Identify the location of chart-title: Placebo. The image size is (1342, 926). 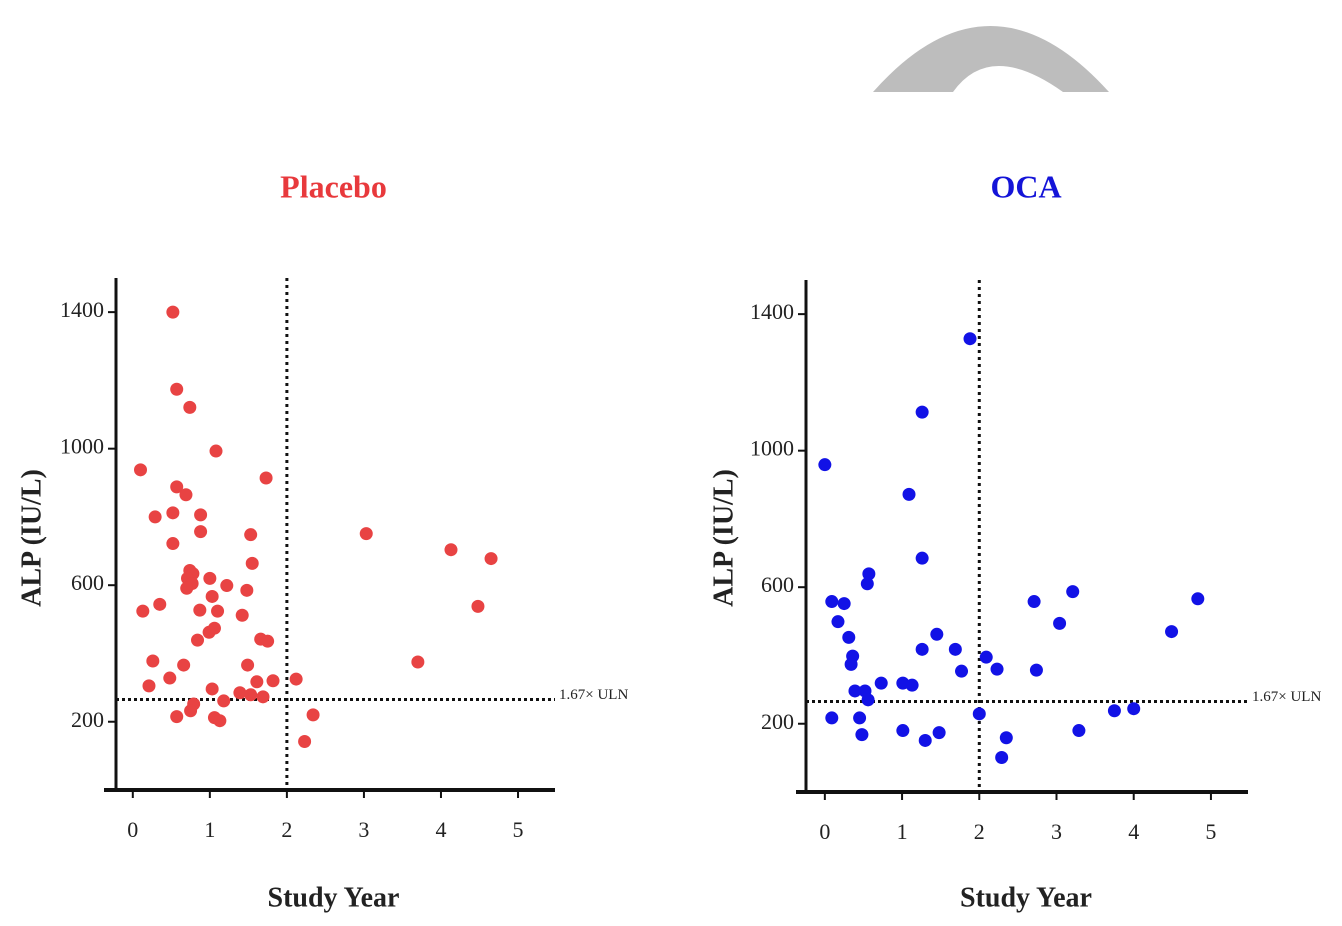
(333, 186).